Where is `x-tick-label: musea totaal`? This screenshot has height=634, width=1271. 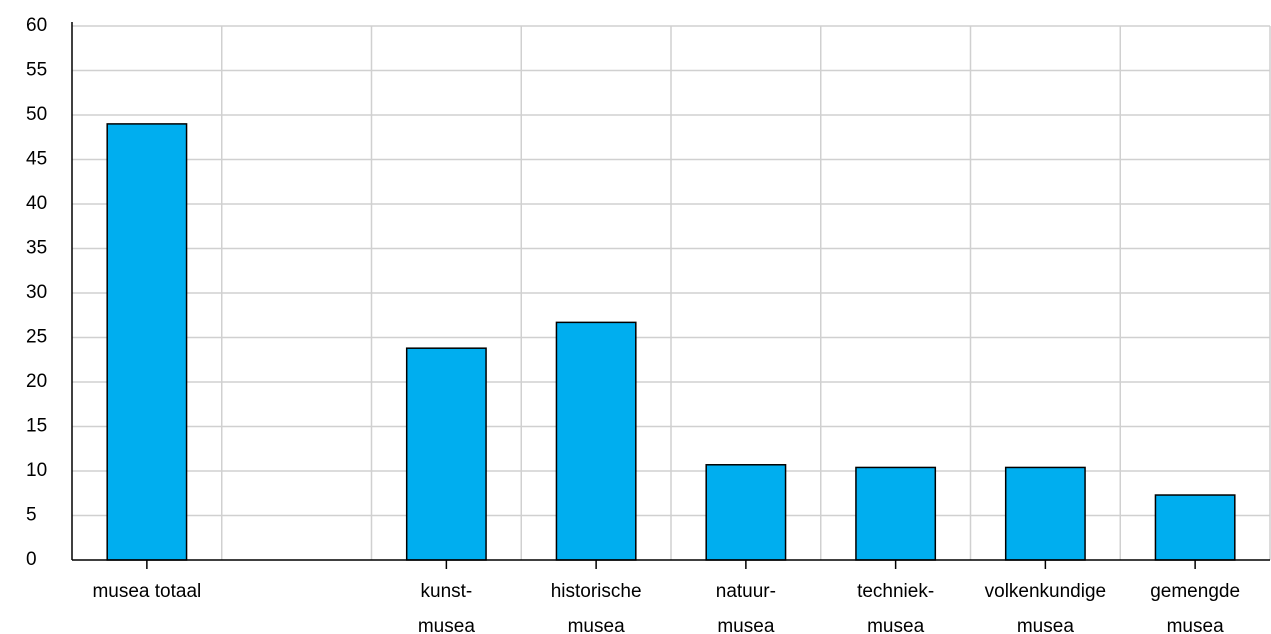
x-tick-label: musea totaal is located at coordinates (146, 591).